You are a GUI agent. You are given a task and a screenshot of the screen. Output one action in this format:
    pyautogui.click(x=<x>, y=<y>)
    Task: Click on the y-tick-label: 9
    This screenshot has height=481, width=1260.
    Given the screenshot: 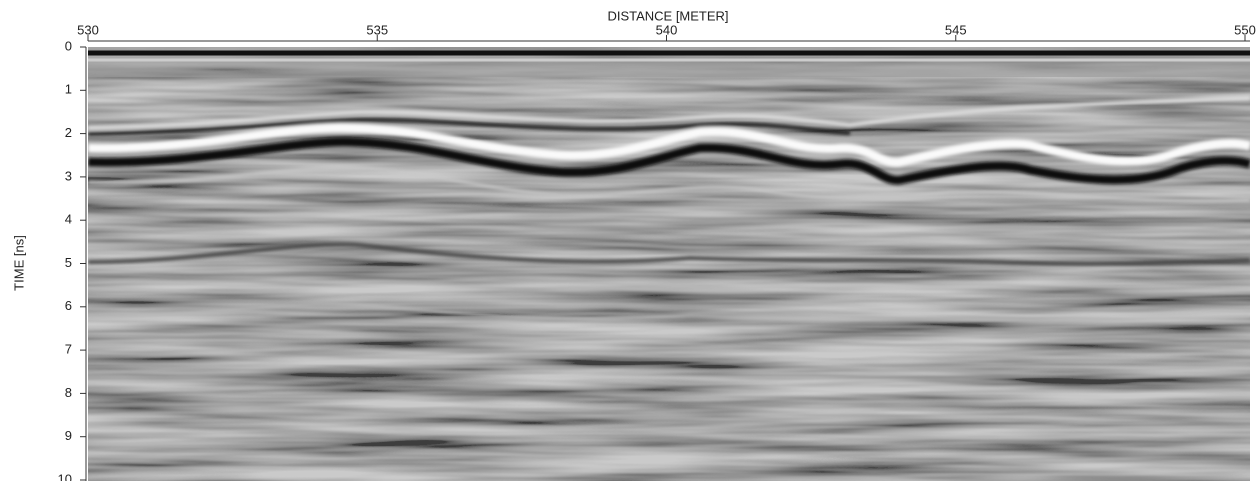 What is the action you would take?
    pyautogui.click(x=68, y=435)
    